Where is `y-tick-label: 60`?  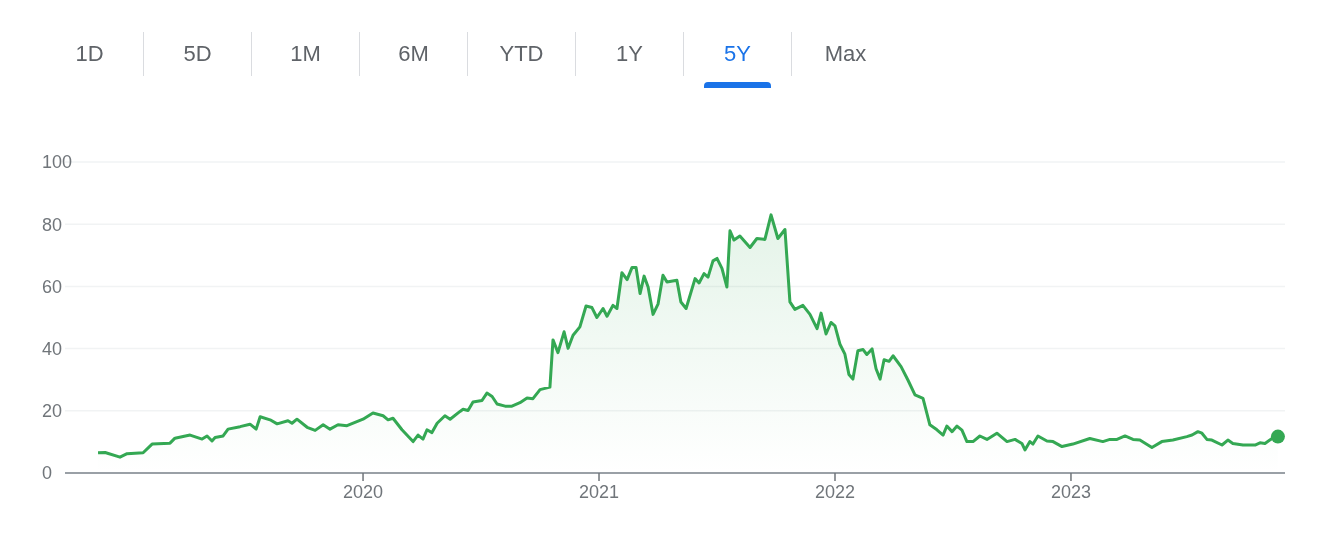
y-tick-label: 60 is located at coordinates (52, 286).